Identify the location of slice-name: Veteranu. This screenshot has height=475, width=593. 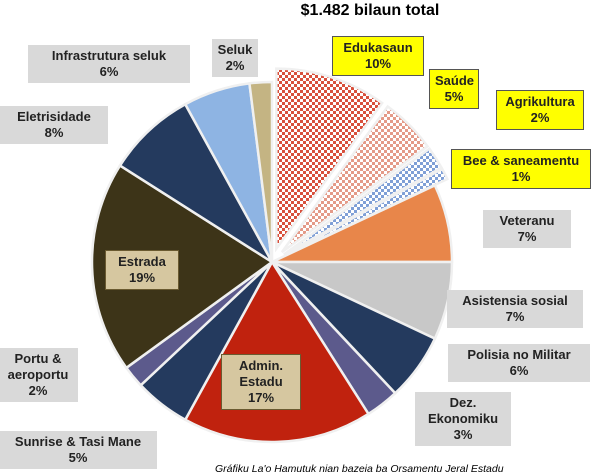
(527, 220).